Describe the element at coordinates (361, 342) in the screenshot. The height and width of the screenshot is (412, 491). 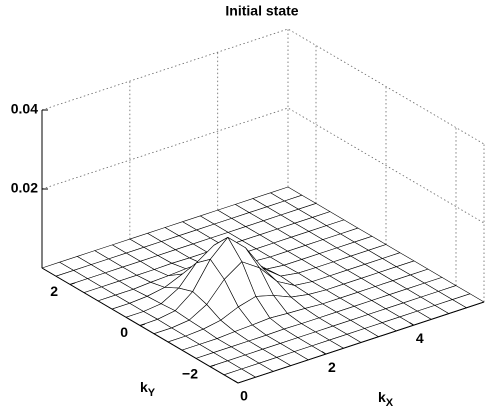
I see `x-axis` at that location.